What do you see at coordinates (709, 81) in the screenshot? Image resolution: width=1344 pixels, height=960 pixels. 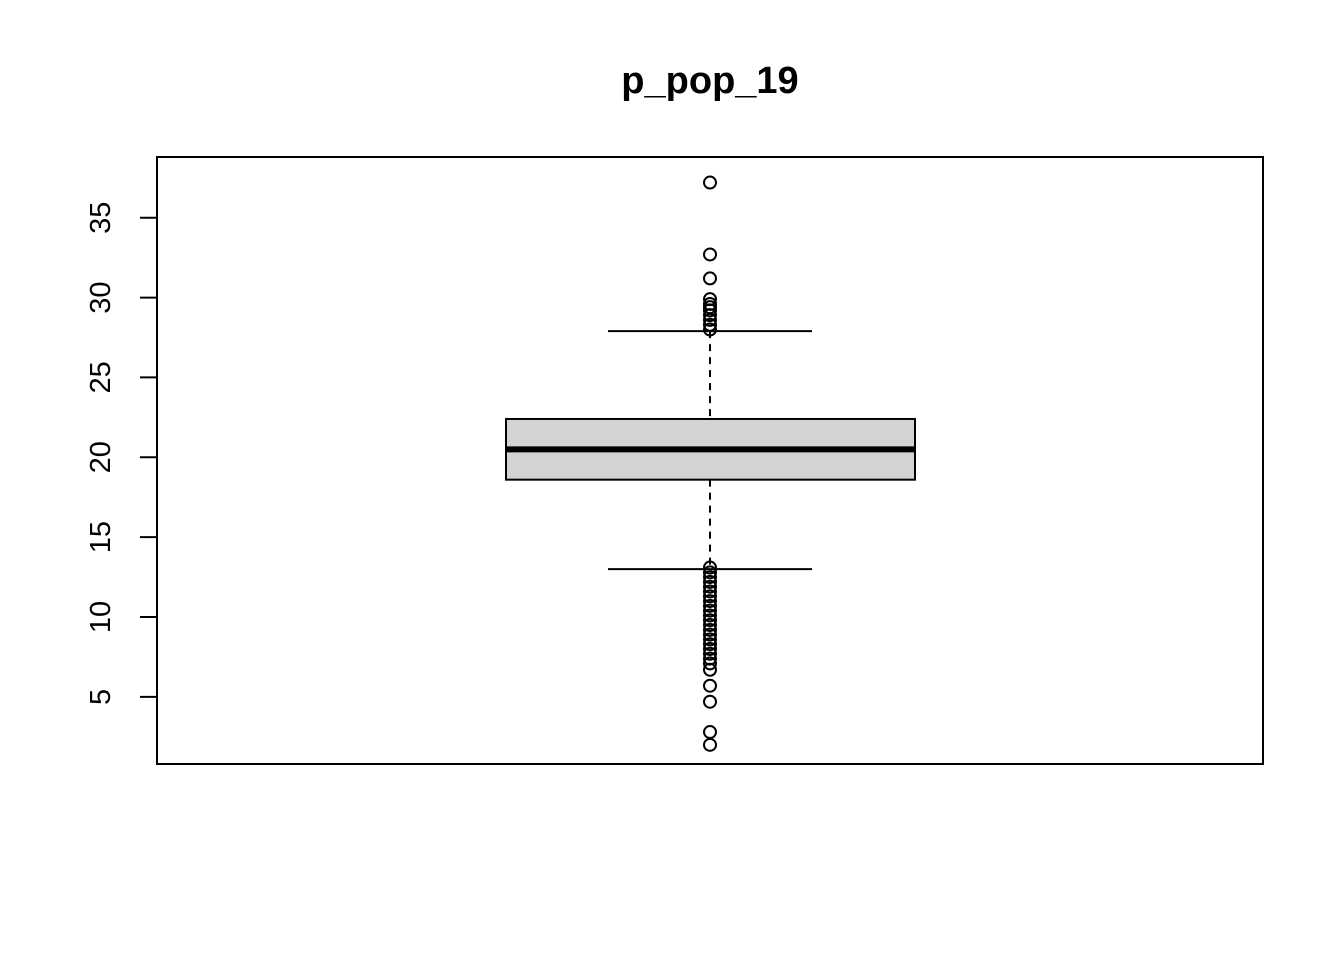 I see `chart-title: p_pop_19` at bounding box center [709, 81].